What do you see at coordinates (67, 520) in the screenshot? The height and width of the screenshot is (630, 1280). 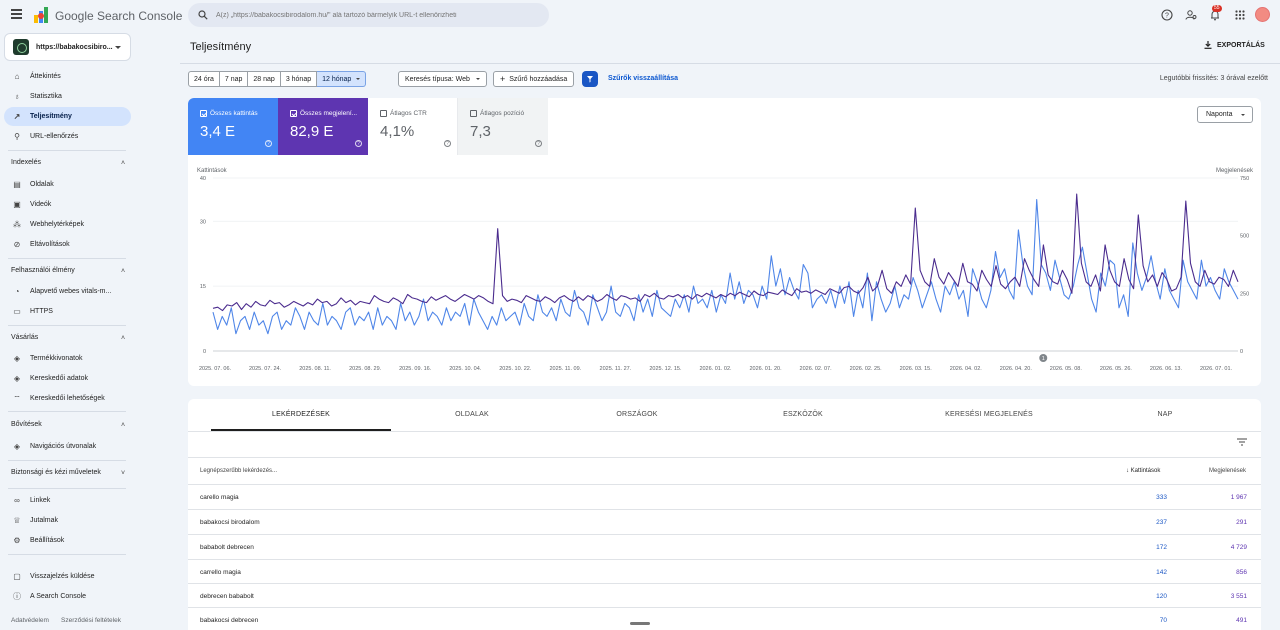 I see `sidebar-item-achievements: ♕ Jutalmak` at bounding box center [67, 520].